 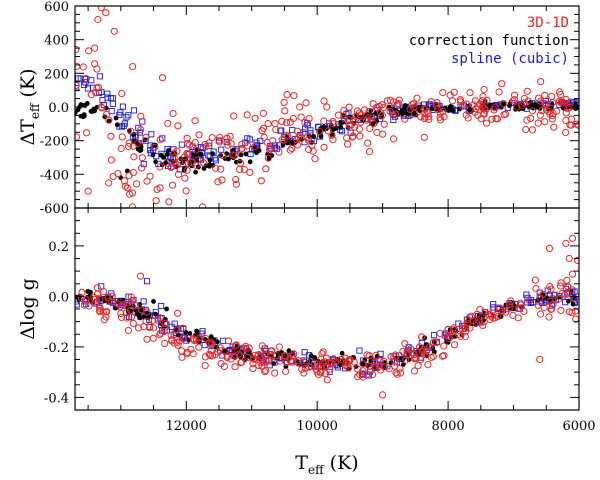 What do you see at coordinates (578, 426) in the screenshot?
I see `x-tick-label: 6000` at bounding box center [578, 426].